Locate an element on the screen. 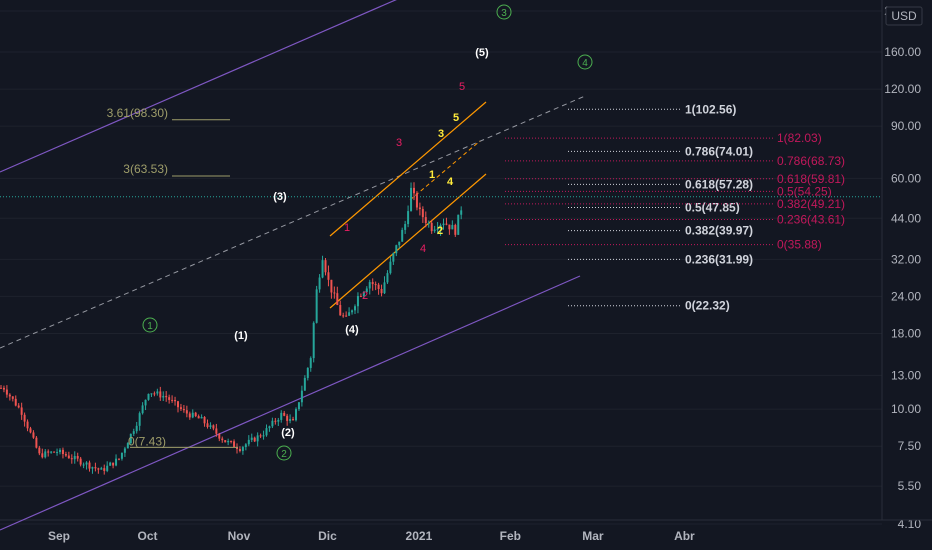 This screenshot has height=550, width=932. currency-box is located at coordinates (904, 16).